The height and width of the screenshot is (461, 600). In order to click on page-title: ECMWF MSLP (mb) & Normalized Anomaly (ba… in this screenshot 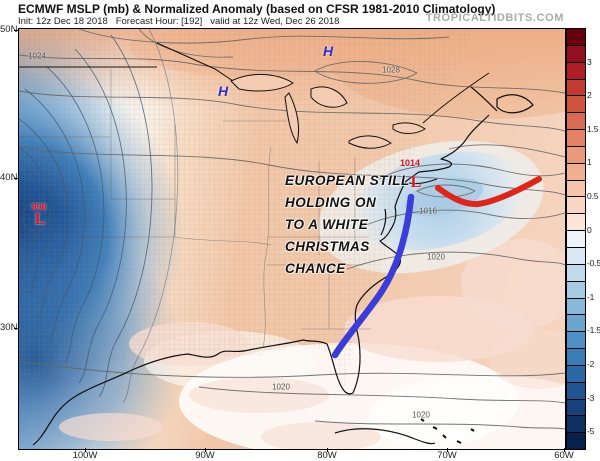, I will do `click(257, 9)`.